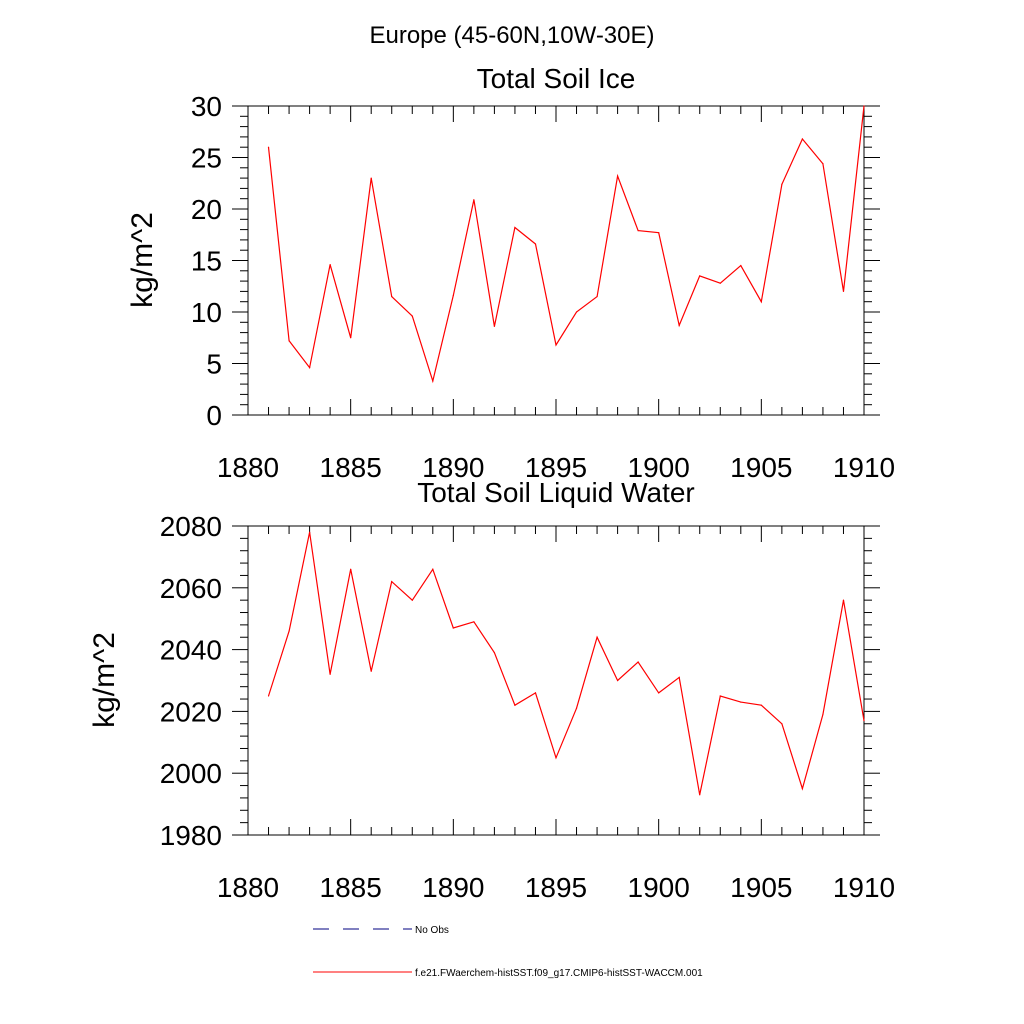  Describe the element at coordinates (556, 887) in the screenshot. I see `x-tick-label: 1895` at that location.